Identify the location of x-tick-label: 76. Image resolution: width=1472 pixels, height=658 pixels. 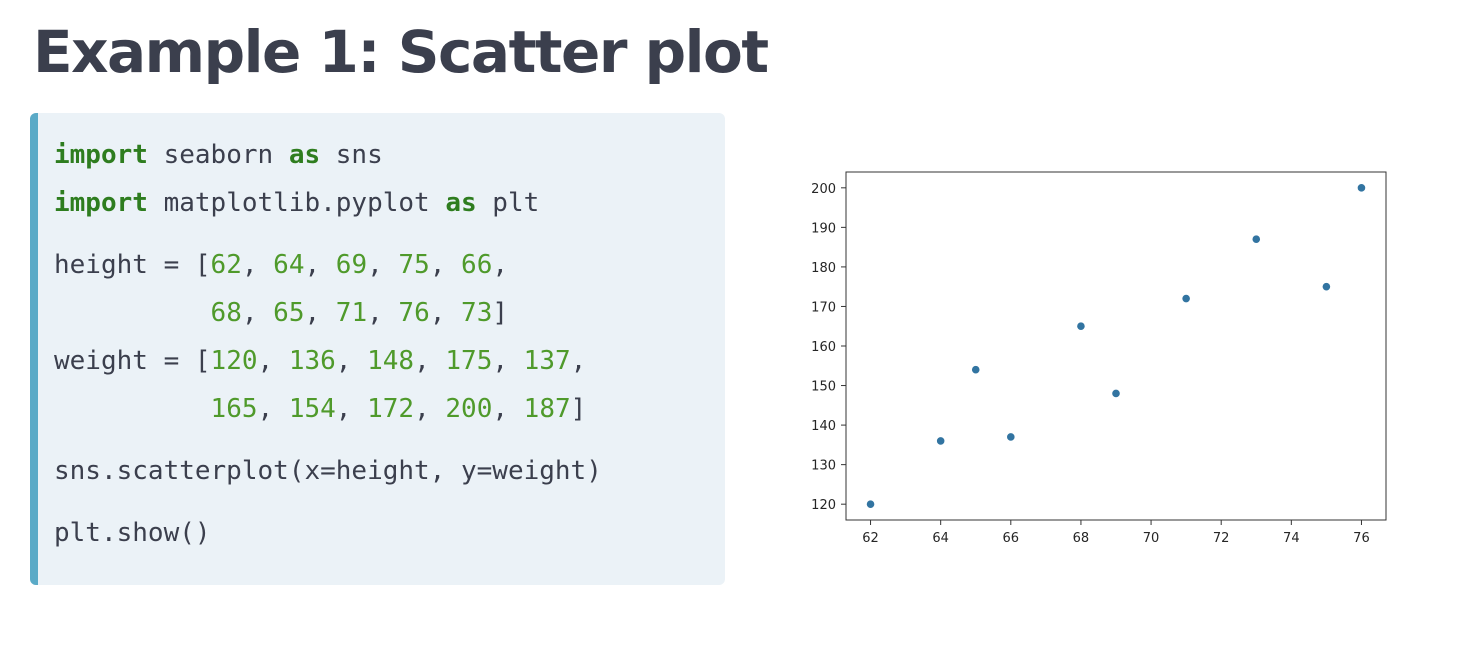
(1361, 538).